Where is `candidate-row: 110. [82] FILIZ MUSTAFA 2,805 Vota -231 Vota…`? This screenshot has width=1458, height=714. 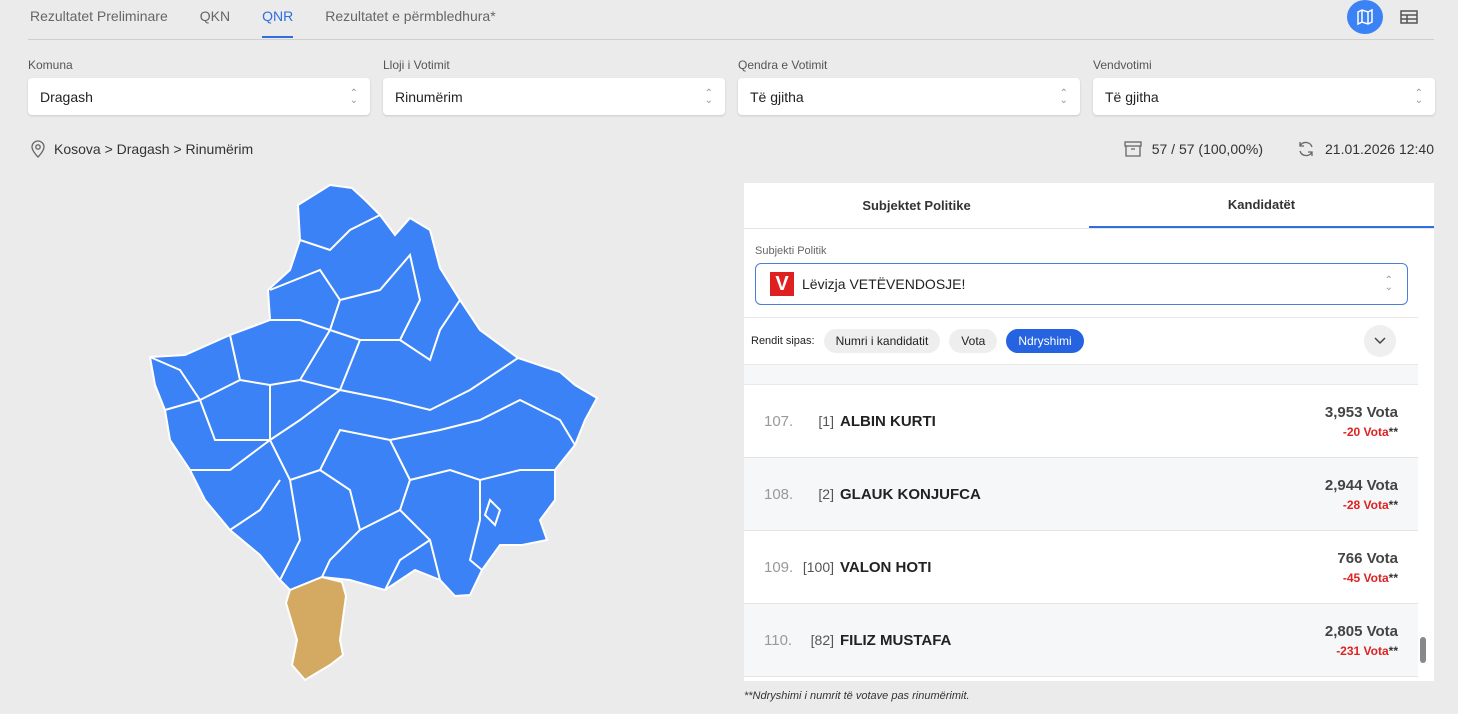
candidate-row: 110. [82] FILIZ MUSTAFA 2,805 Vota -231 Vota… is located at coordinates (1081, 640).